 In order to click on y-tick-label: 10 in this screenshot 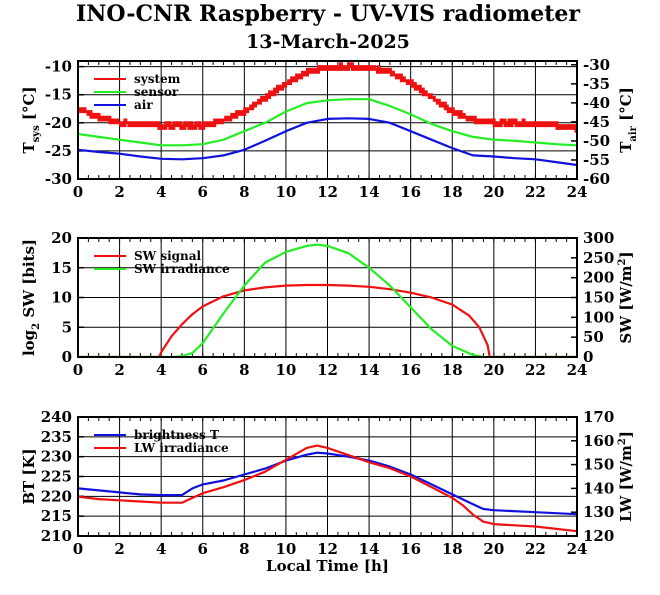, I will do `click(61, 298)`.